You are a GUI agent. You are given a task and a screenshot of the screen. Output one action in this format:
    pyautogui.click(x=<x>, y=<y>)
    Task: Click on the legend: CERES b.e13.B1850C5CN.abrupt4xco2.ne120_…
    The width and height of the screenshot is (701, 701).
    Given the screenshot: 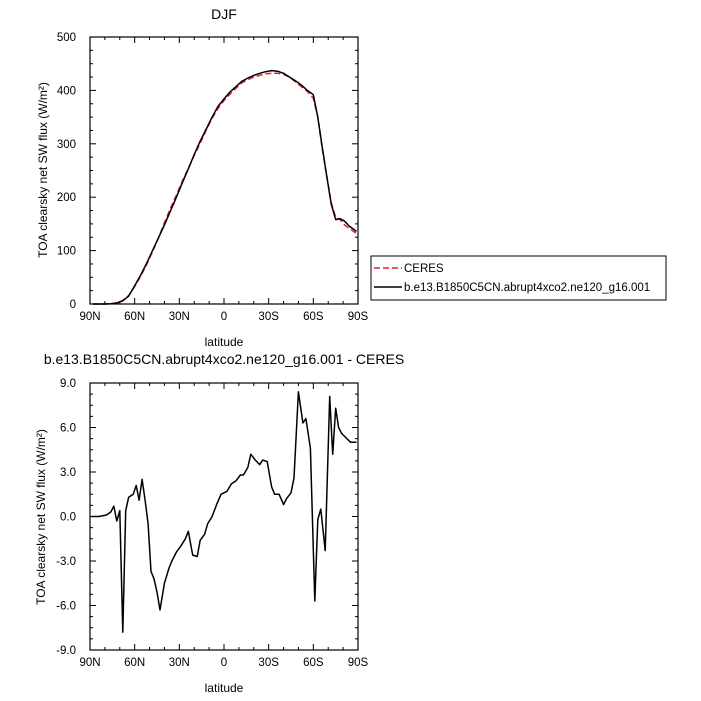 What is the action you would take?
    pyautogui.click(x=518, y=278)
    